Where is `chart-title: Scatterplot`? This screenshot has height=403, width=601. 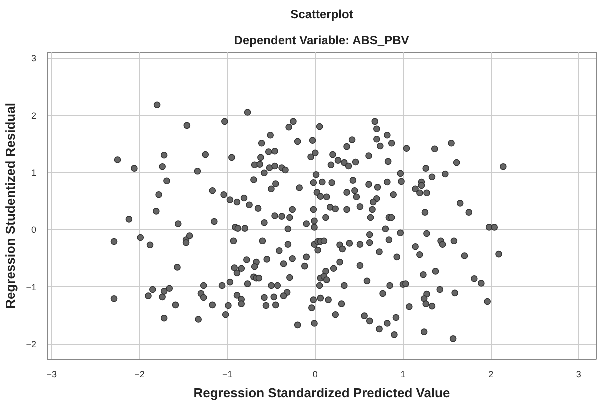 chart-title: Scatterplot is located at coordinates (322, 15).